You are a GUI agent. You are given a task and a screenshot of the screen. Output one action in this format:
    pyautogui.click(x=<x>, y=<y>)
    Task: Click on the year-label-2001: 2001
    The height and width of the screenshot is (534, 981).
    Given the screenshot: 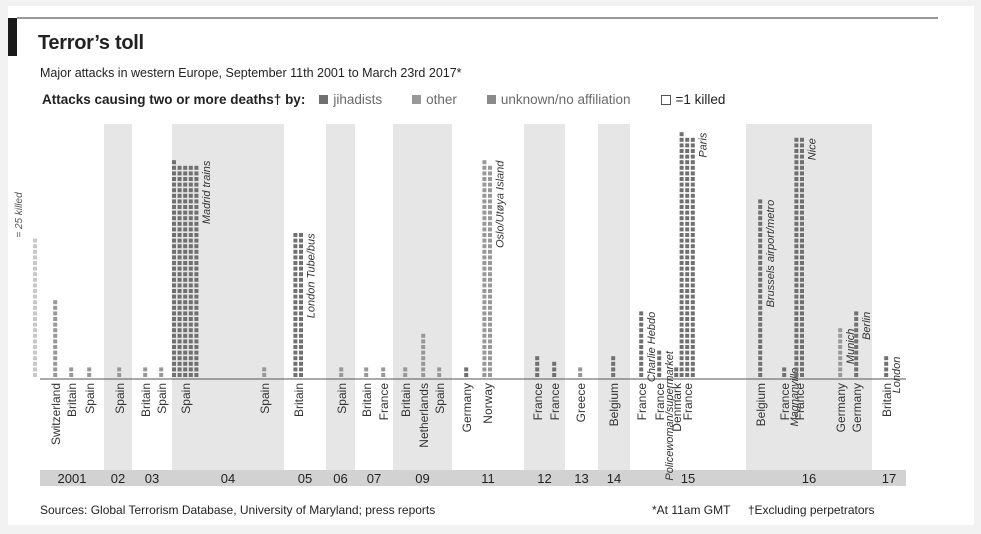 What is the action you would take?
    pyautogui.click(x=72, y=478)
    